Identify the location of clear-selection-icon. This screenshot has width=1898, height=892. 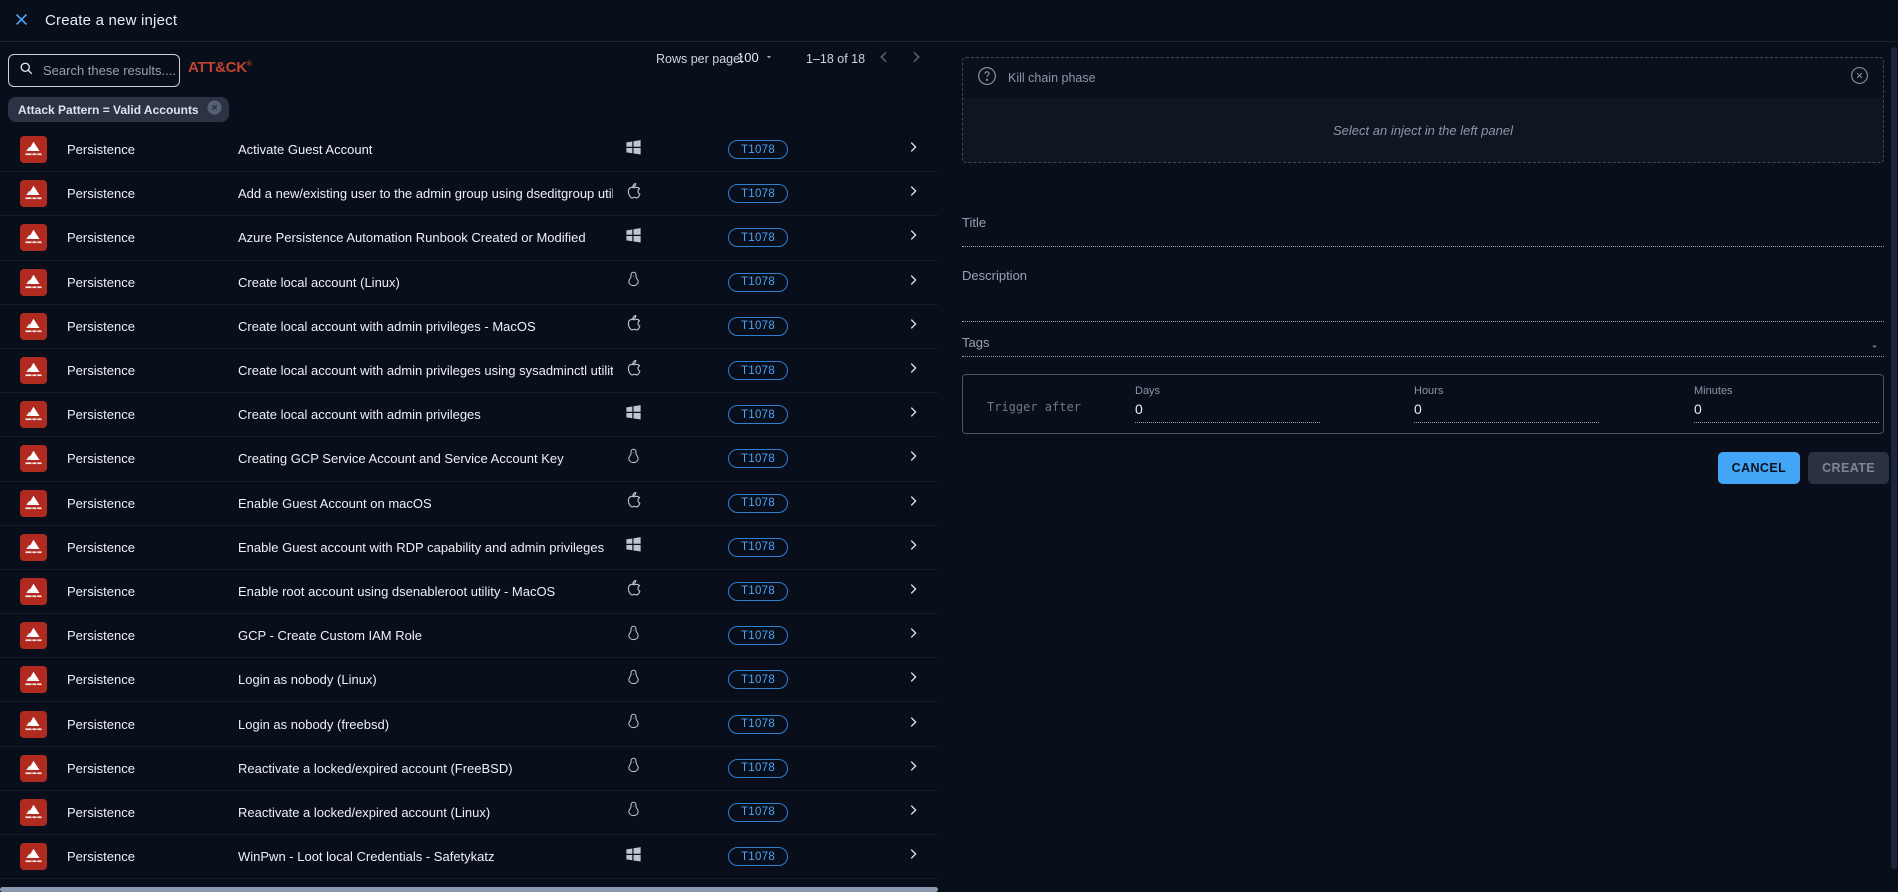
(1859, 78).